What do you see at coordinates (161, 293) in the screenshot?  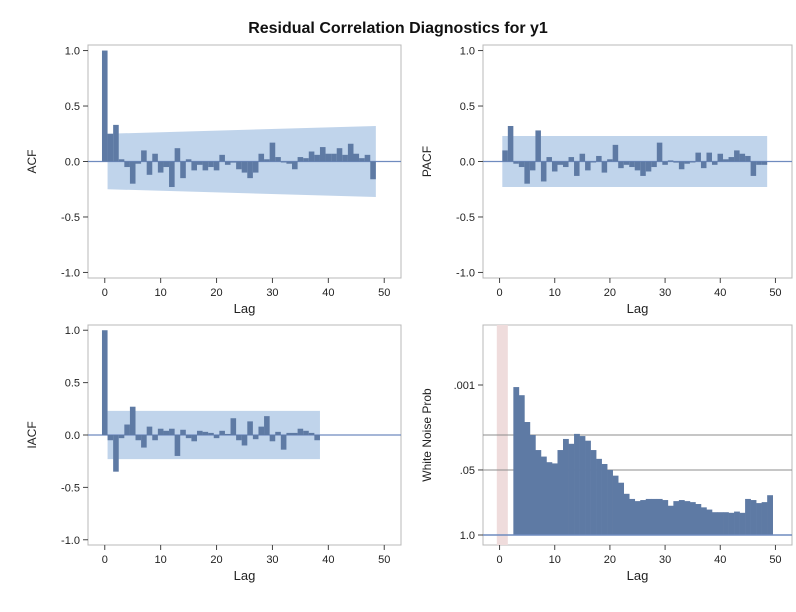 I see `acf-x-tick-label: 10` at bounding box center [161, 293].